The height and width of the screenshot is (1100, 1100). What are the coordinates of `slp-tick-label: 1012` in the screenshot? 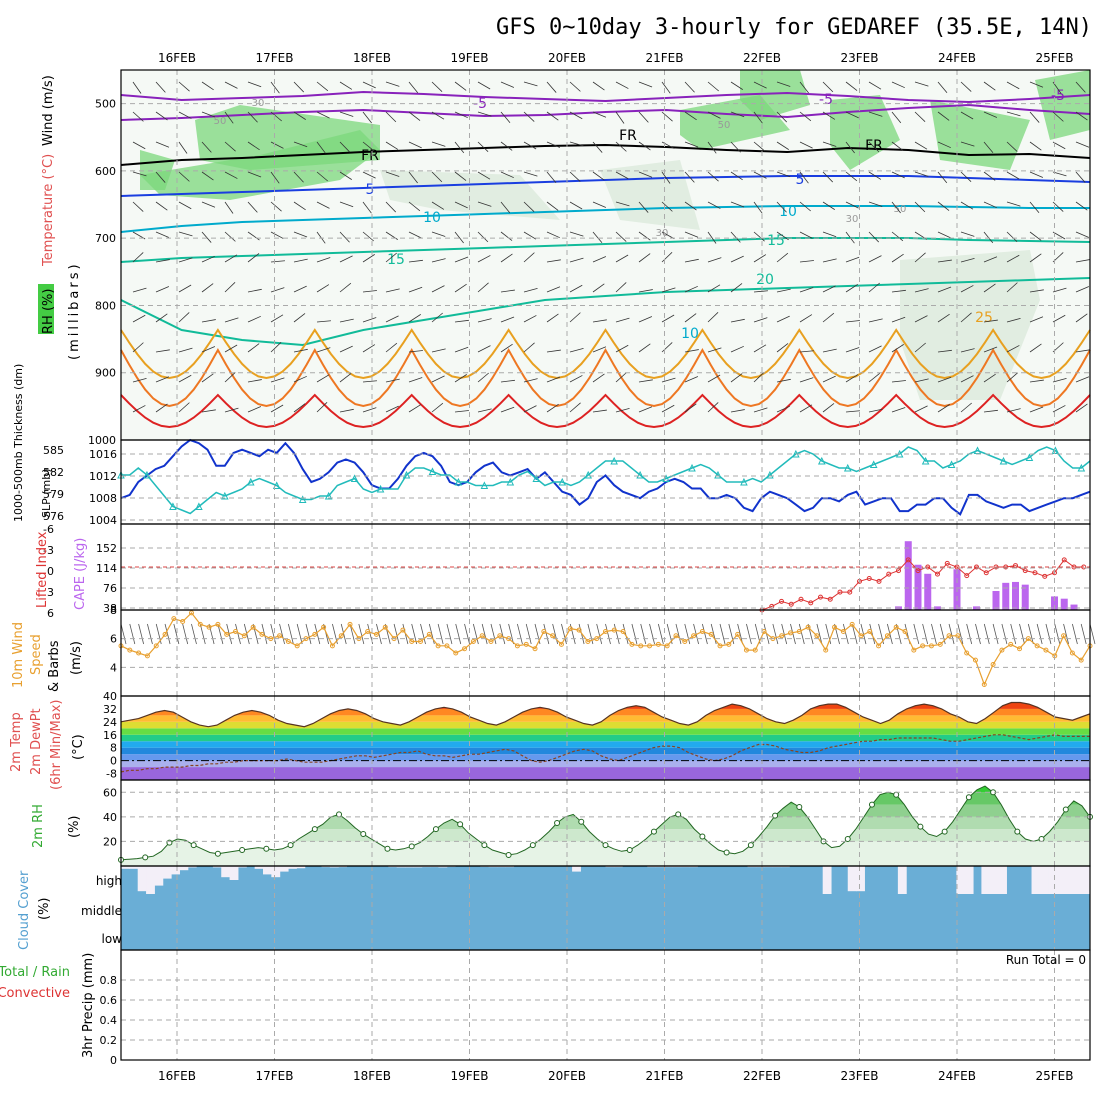 It's located at (103, 476).